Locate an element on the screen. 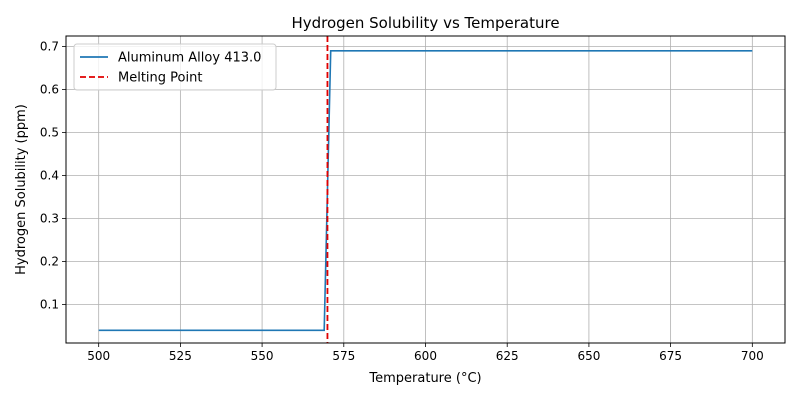  x-tick-label: 600 is located at coordinates (425, 356).